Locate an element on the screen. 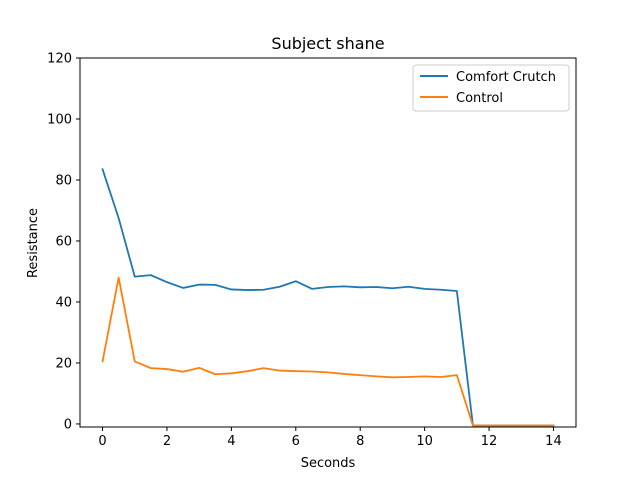  y-tick-label: 120 is located at coordinates (59, 59).